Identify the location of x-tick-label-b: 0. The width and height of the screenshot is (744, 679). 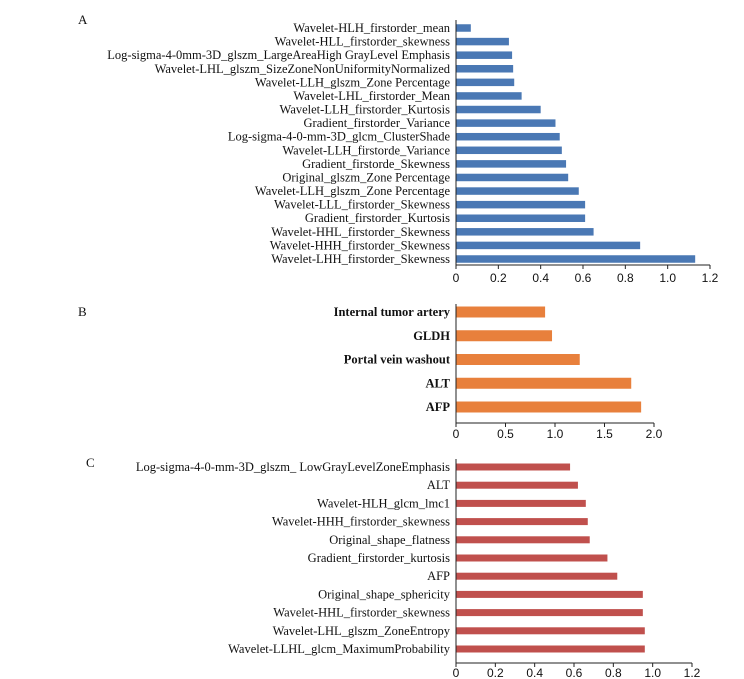
(456, 434).